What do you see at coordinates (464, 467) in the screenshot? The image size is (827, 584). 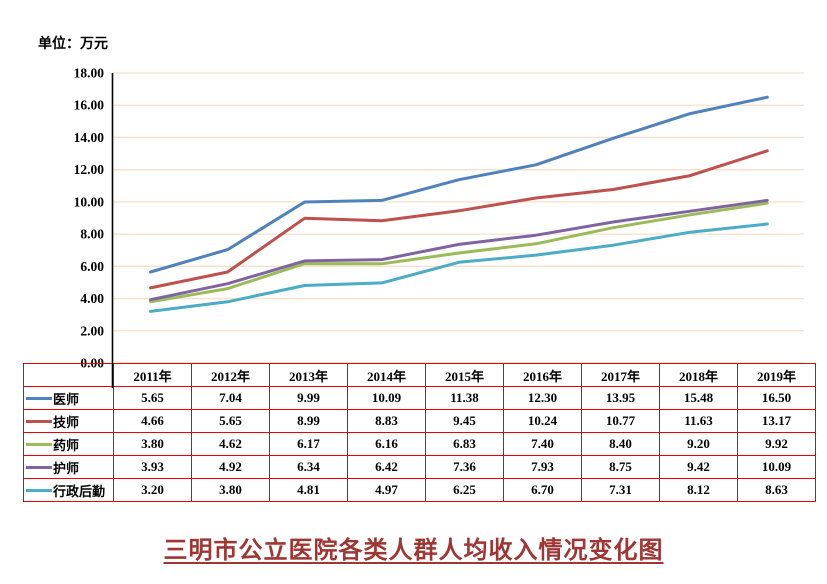 I see `value-cell: 7.36` at bounding box center [464, 467].